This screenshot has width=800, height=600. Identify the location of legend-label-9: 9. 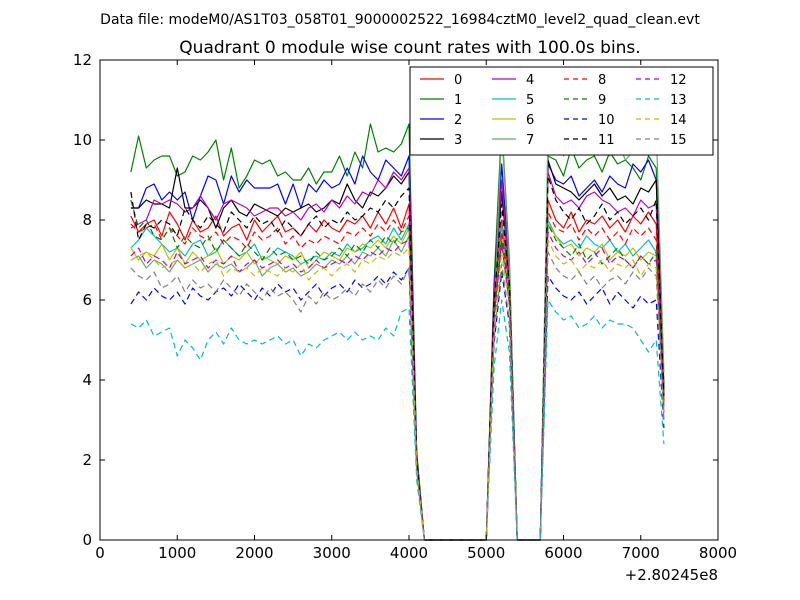
(602, 100).